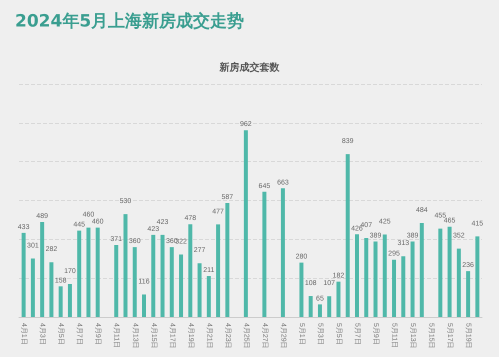  I want to click on chart-subtitle: 新房成交套数, so click(249, 68).